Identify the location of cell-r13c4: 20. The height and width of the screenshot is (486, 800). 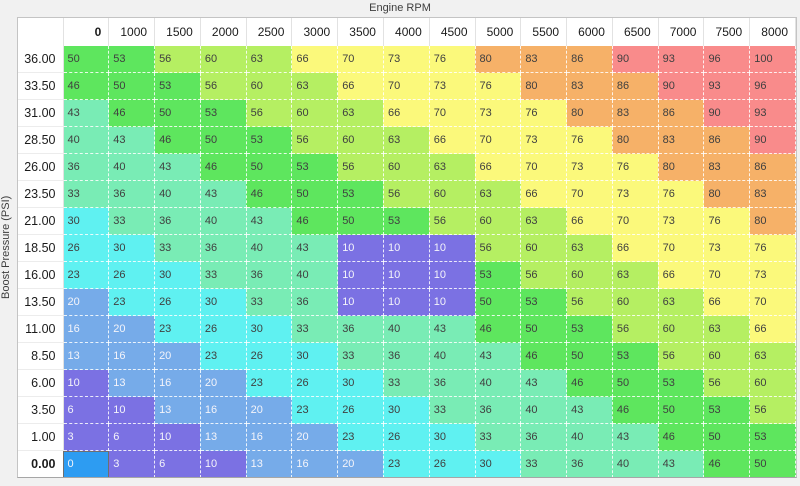
(269, 410).